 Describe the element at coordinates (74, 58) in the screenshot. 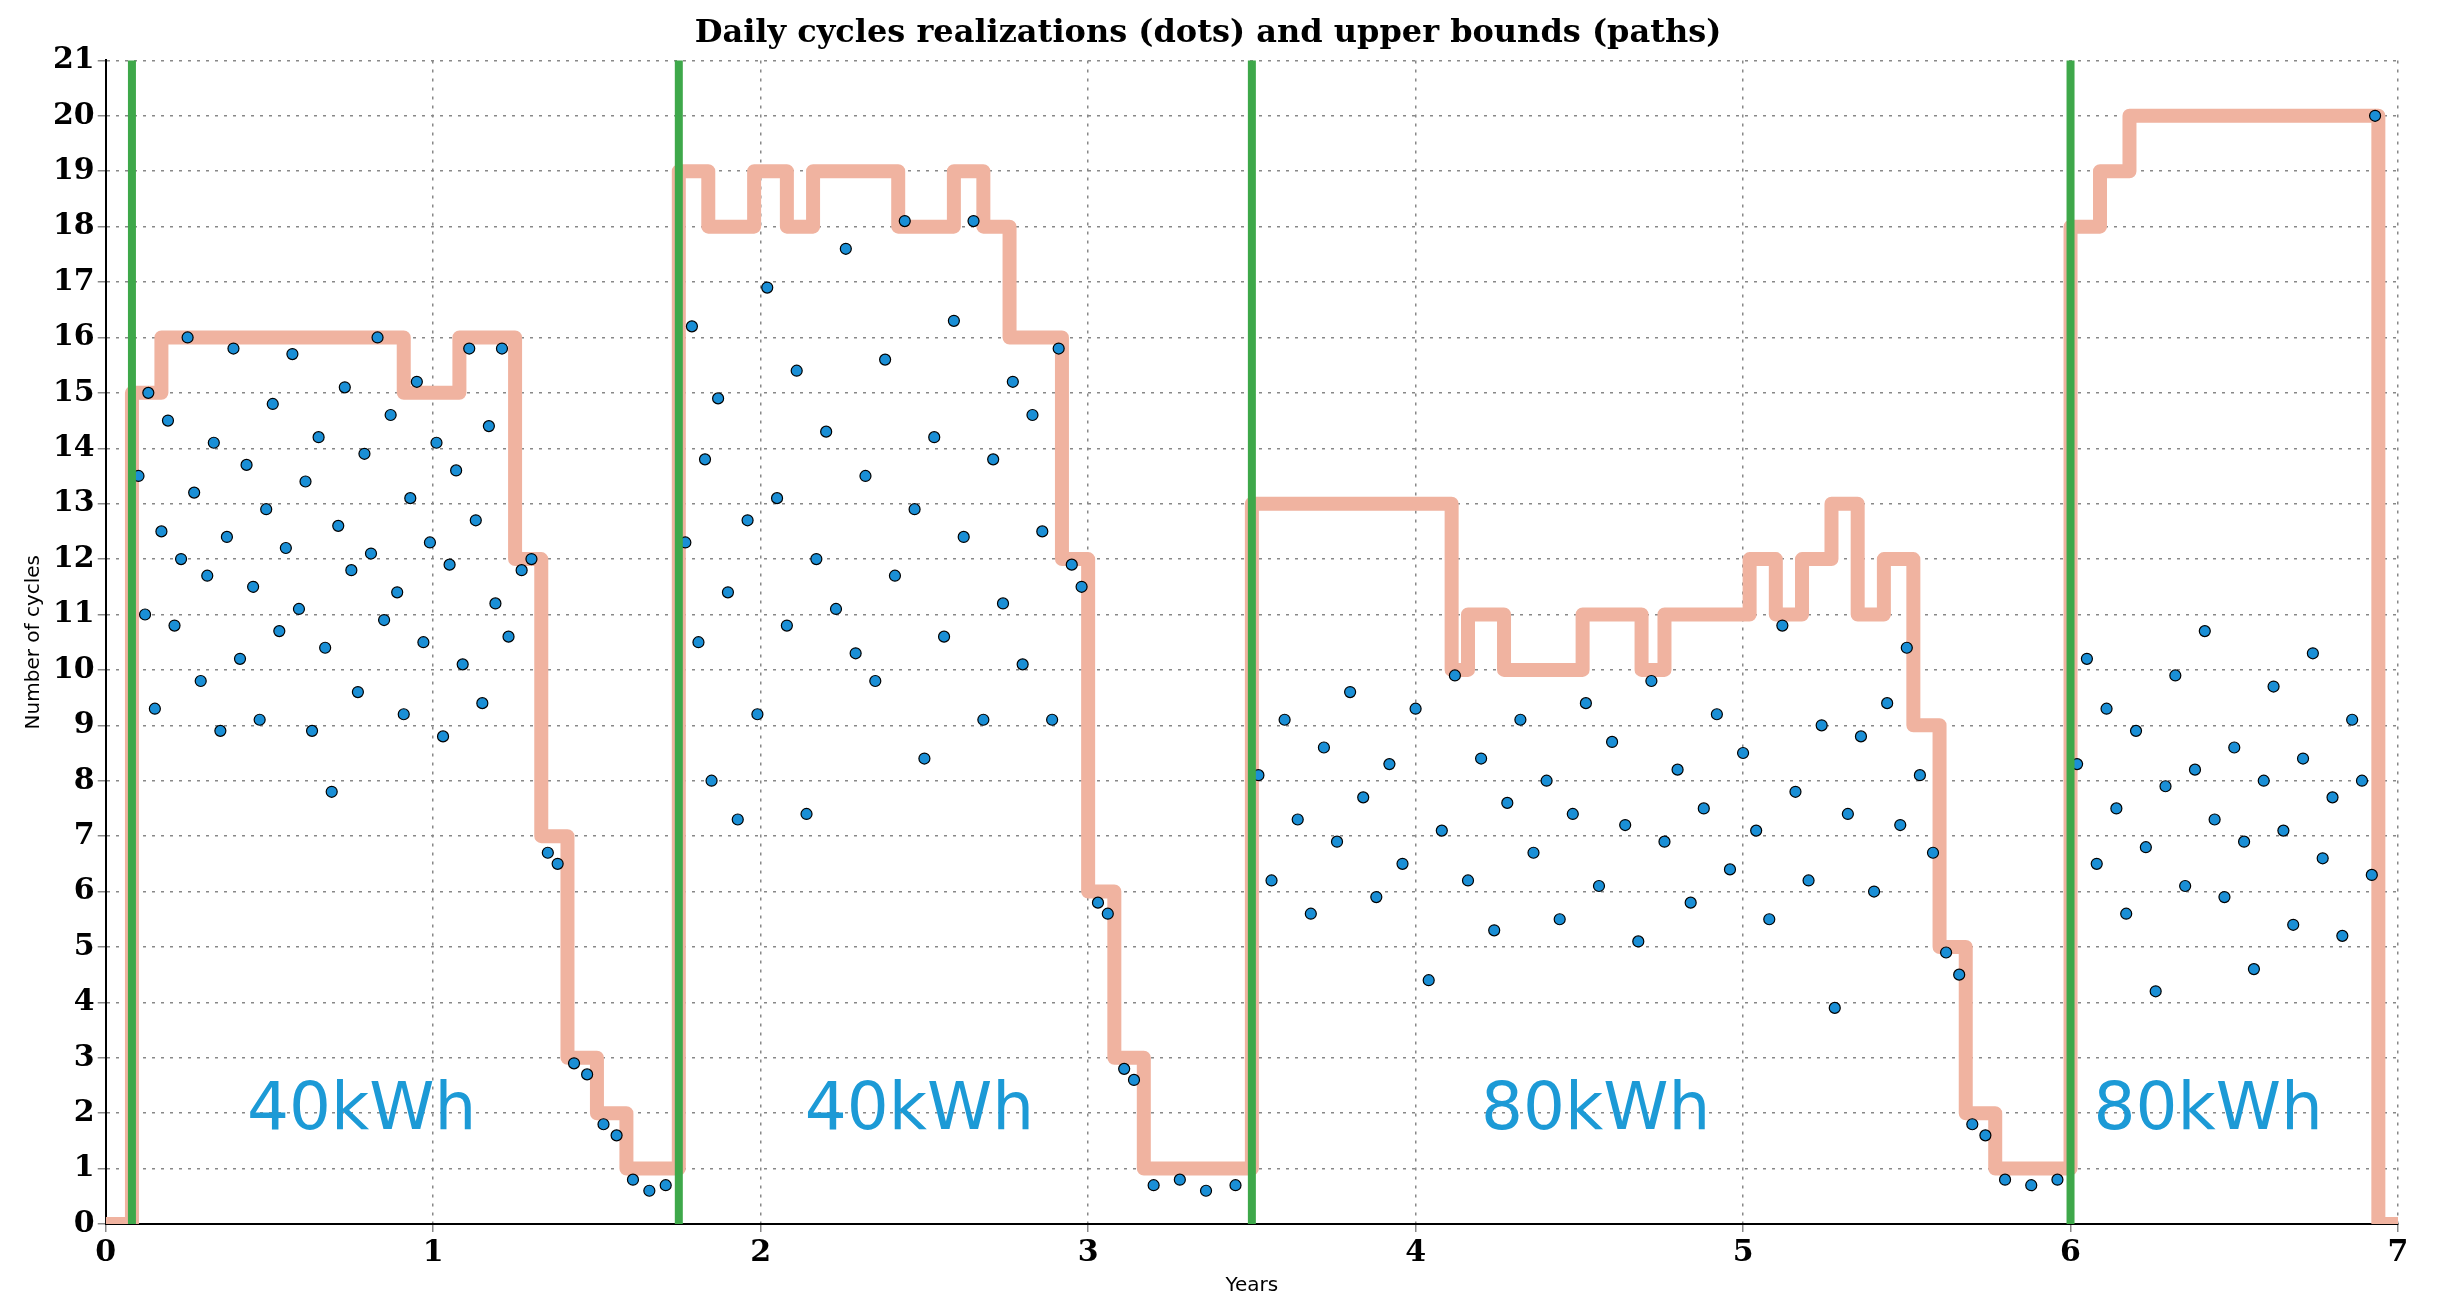

I see `y-tick-label: 21` at that location.